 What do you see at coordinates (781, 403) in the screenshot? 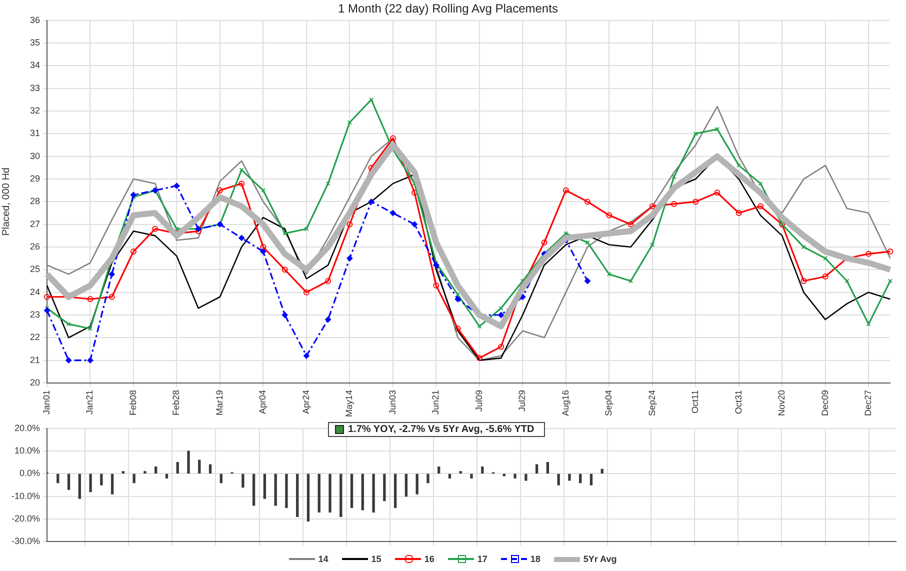
I see `x-tick-label: Nov20` at bounding box center [781, 403].